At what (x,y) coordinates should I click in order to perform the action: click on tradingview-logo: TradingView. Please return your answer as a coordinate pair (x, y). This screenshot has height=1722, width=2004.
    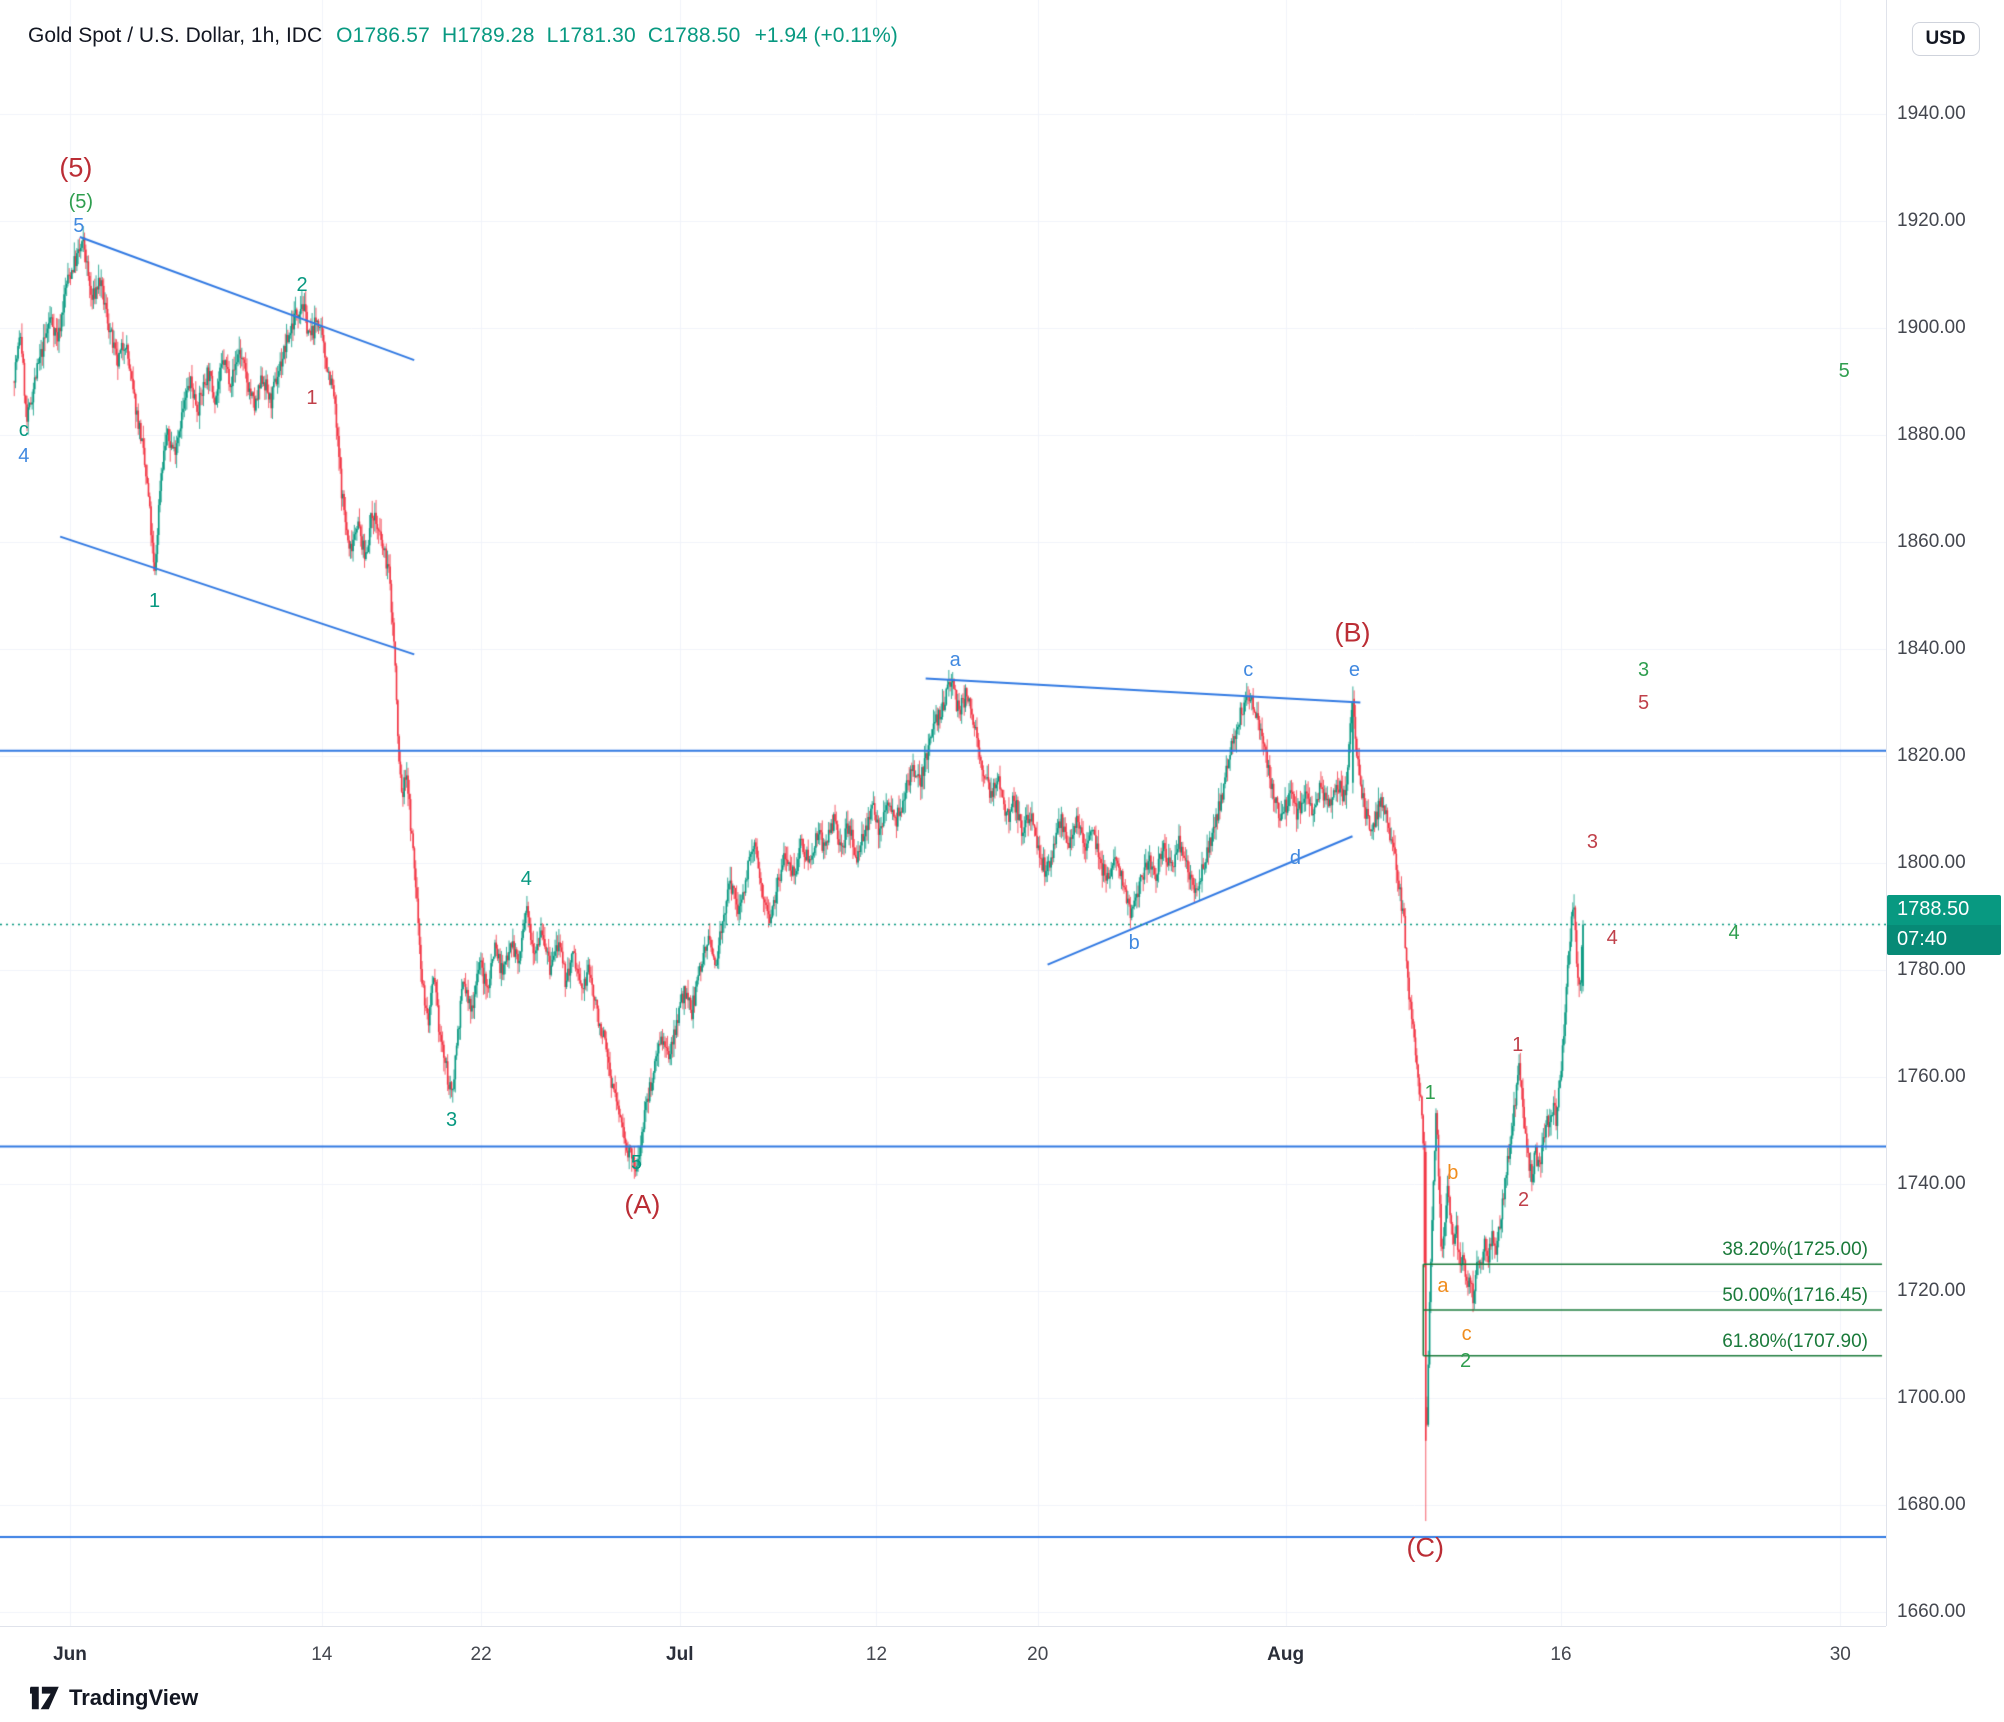
    Looking at the image, I should click on (114, 1698).